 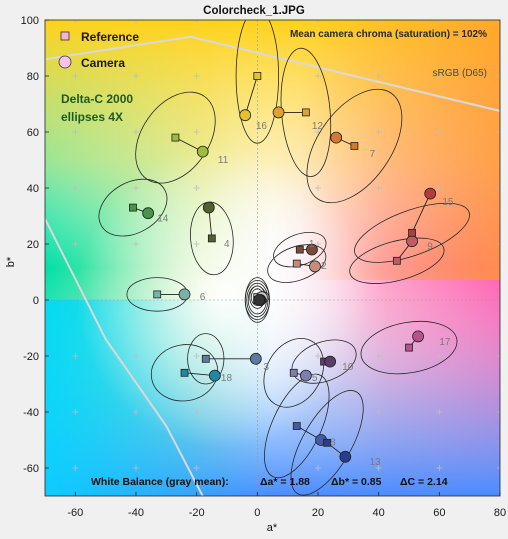 I want to click on x-tick-label: 20, so click(x=318, y=513).